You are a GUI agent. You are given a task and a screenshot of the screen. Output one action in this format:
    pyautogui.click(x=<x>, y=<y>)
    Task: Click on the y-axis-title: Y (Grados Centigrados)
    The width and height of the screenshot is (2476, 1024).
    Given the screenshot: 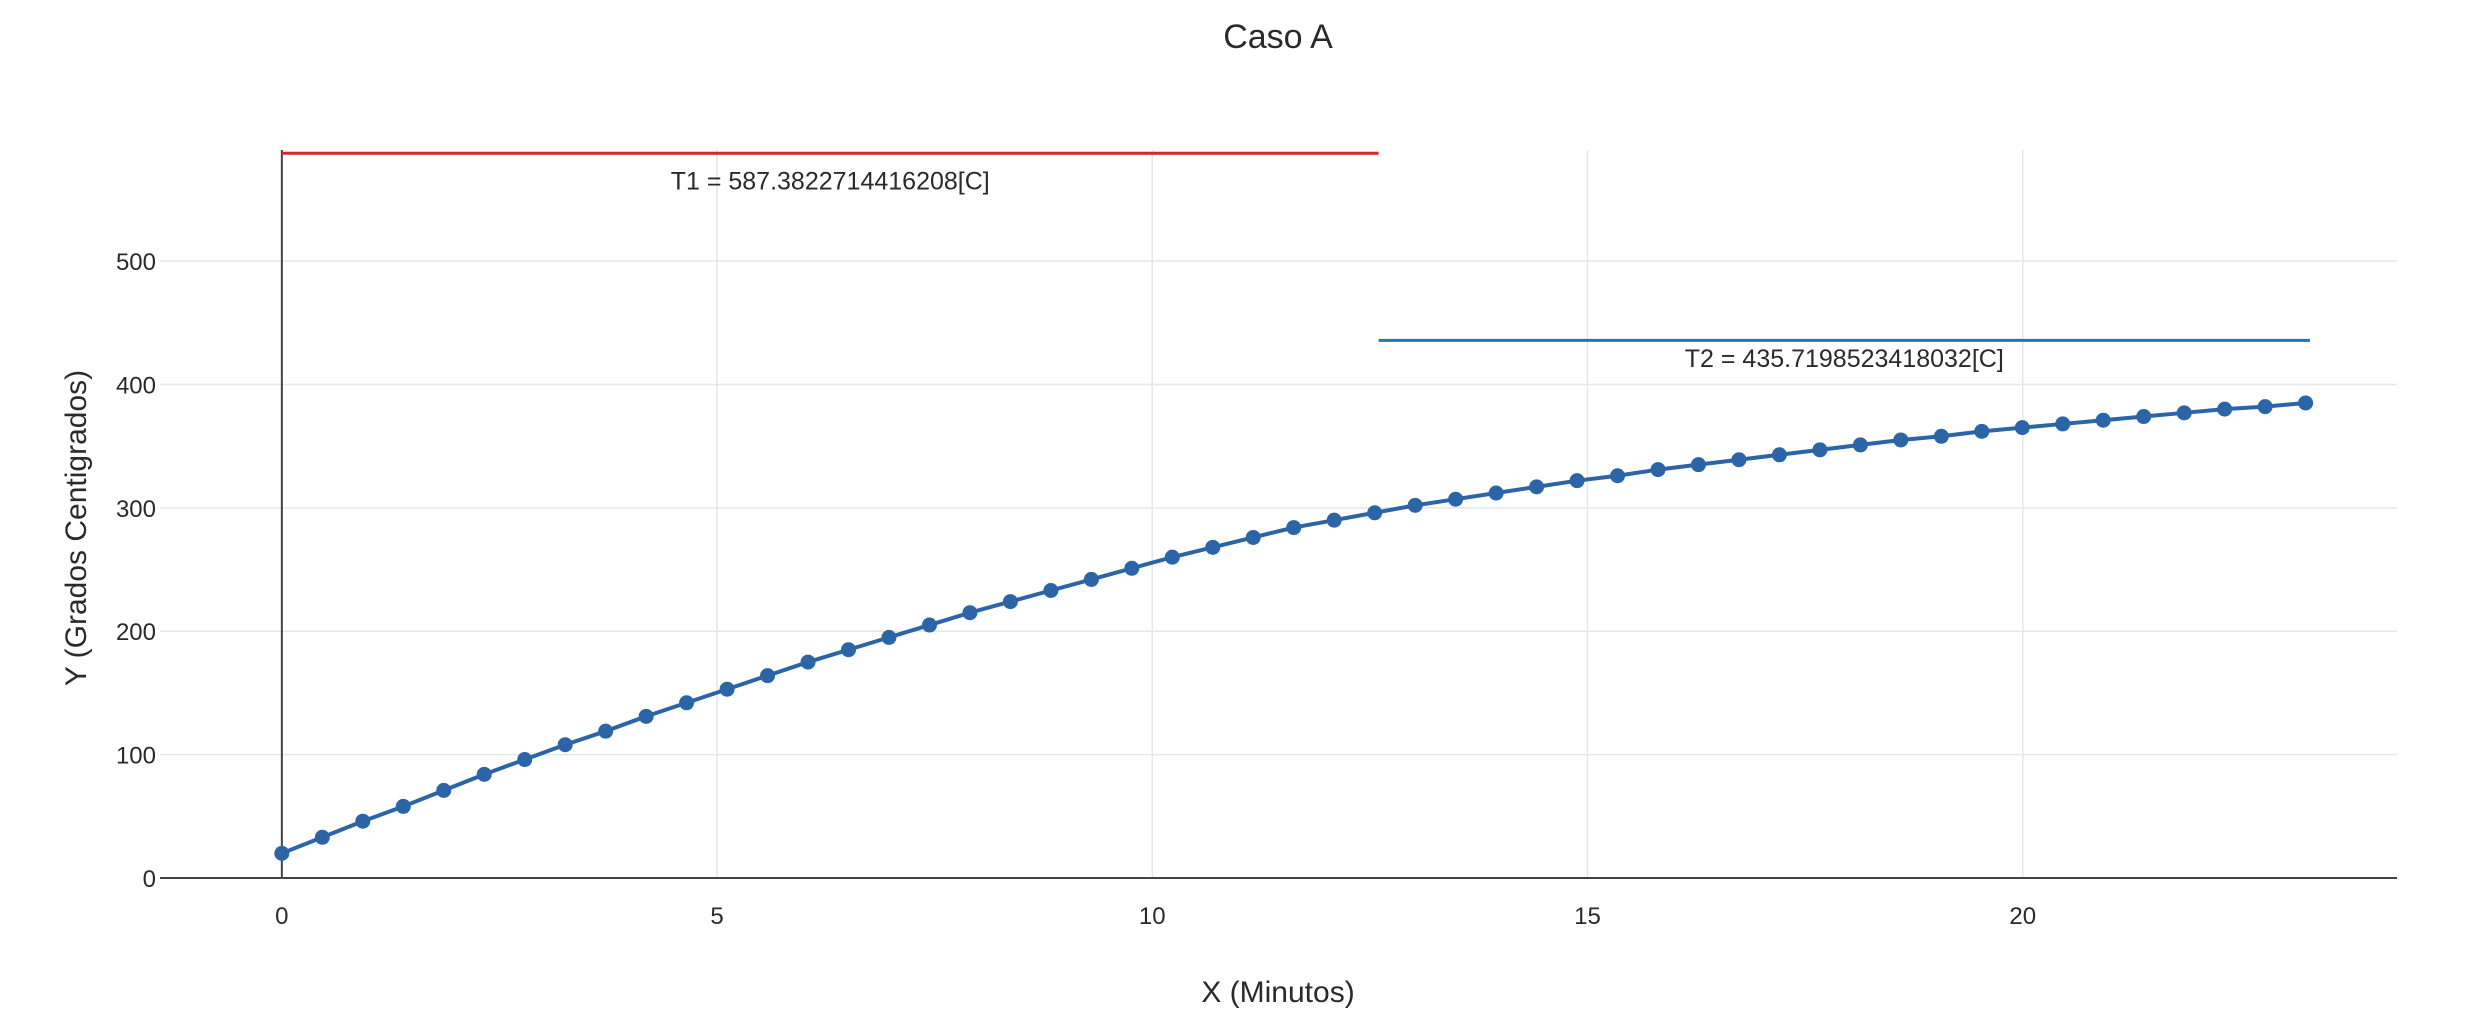 What is the action you would take?
    pyautogui.click(x=76, y=528)
    